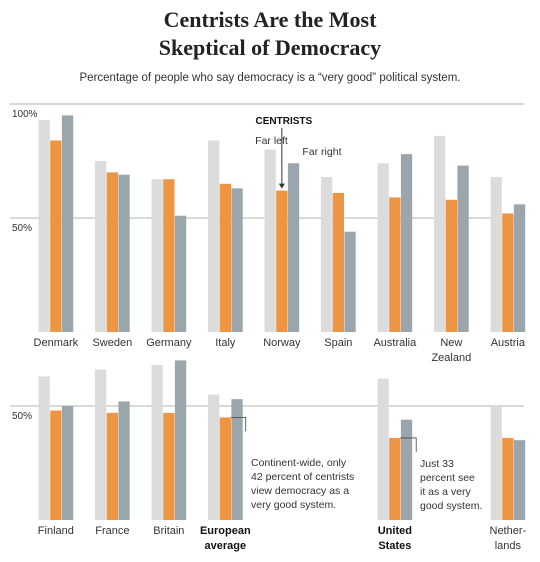 The image size is (540, 562). Describe the element at coordinates (271, 141) in the screenshot. I see `annotation-far-left: Far left` at that location.